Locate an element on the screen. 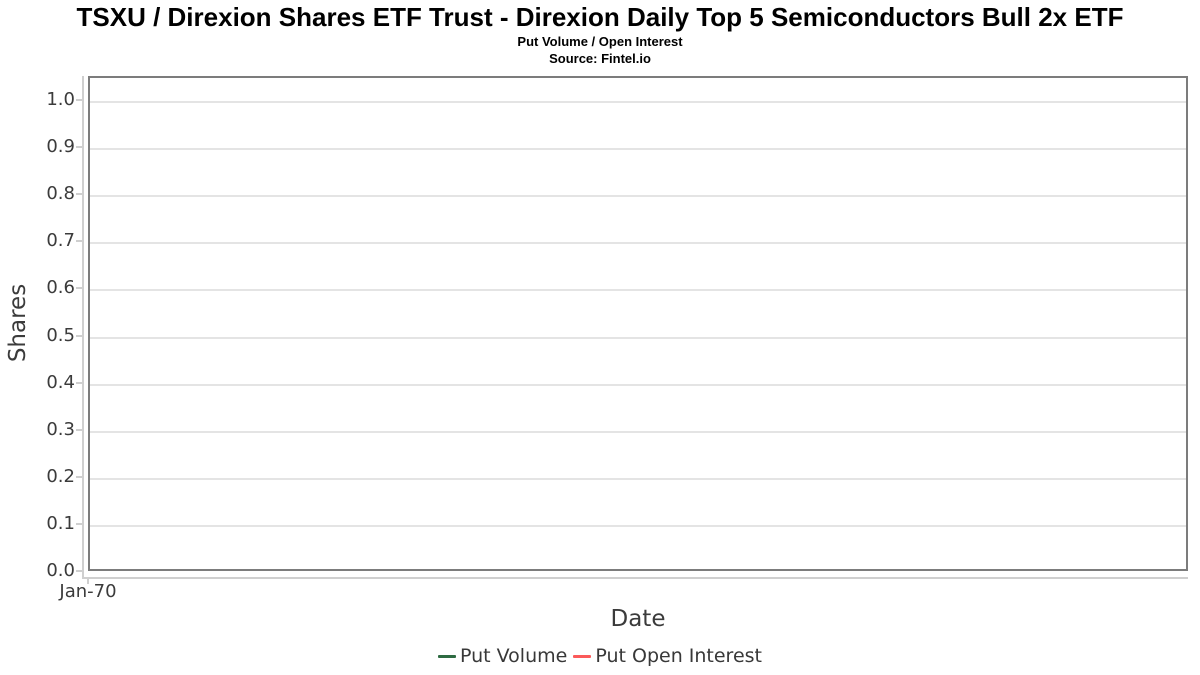 The image size is (1200, 675). y-axis-title: Shares is located at coordinates (18, 323).